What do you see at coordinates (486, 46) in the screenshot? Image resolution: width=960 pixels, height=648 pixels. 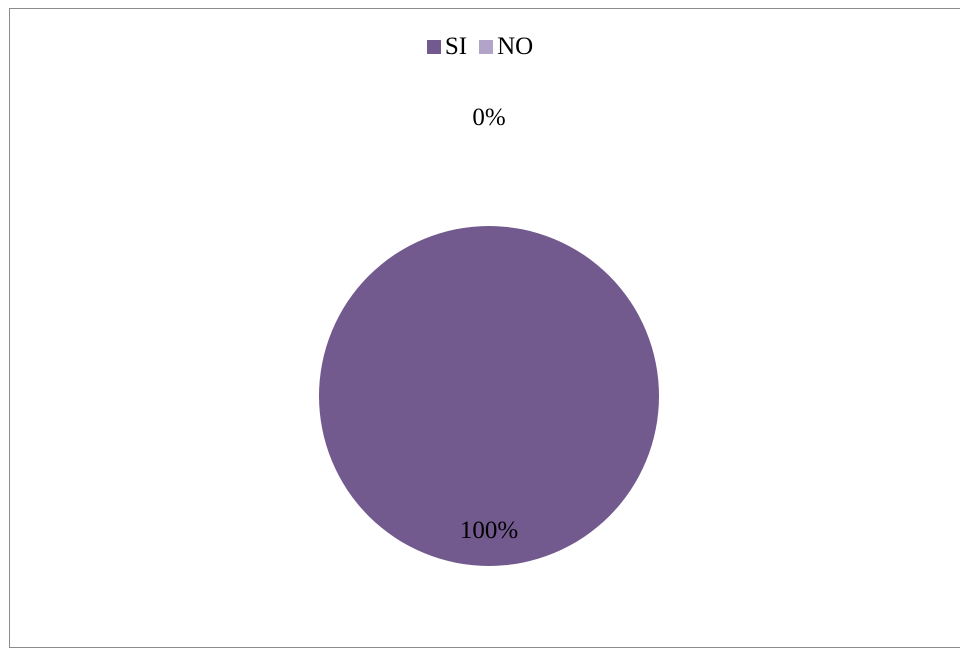 I see `legend-swatch-no` at bounding box center [486, 46].